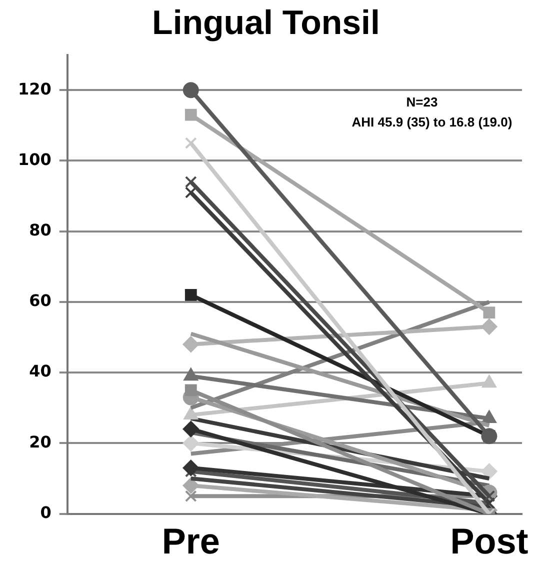 The height and width of the screenshot is (569, 536). What do you see at coordinates (489, 541) in the screenshot?
I see `x-tick-label: Post` at bounding box center [489, 541].